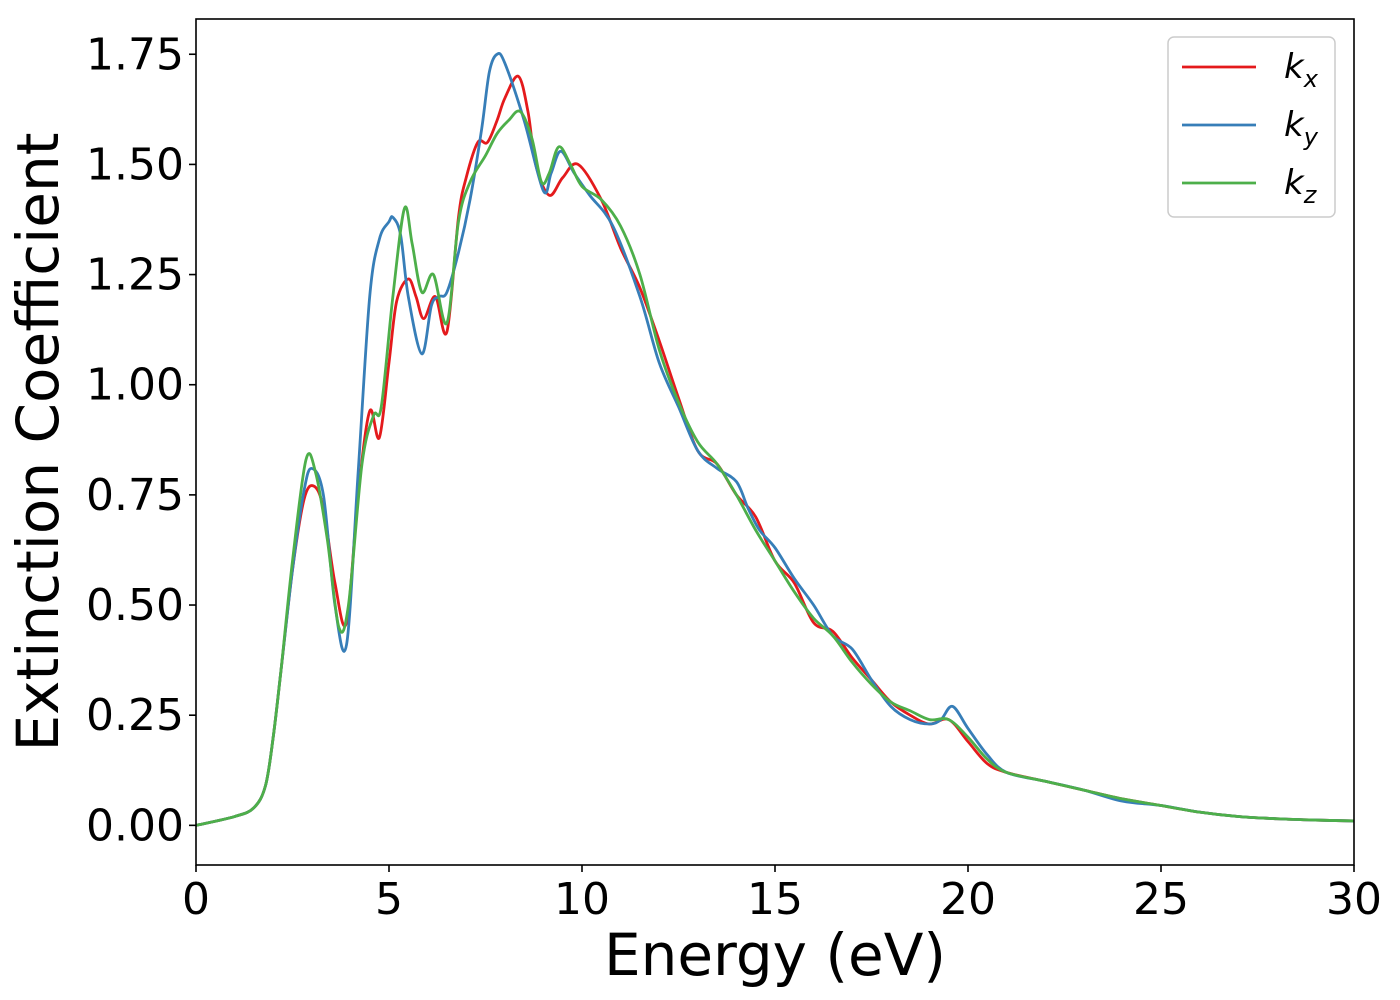 The width and height of the screenshot is (1400, 1000). I want to click on y-tick-label: 0.00, so click(135, 825).